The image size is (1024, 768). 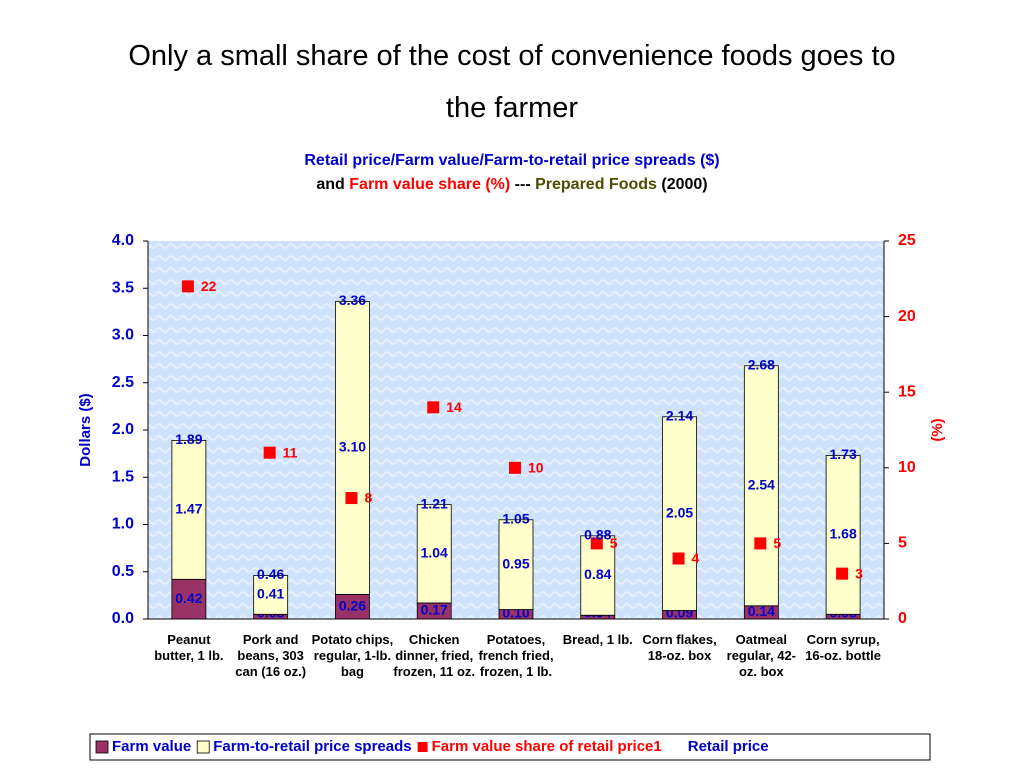 What do you see at coordinates (536, 468) in the screenshot?
I see `share-label: 10` at bounding box center [536, 468].